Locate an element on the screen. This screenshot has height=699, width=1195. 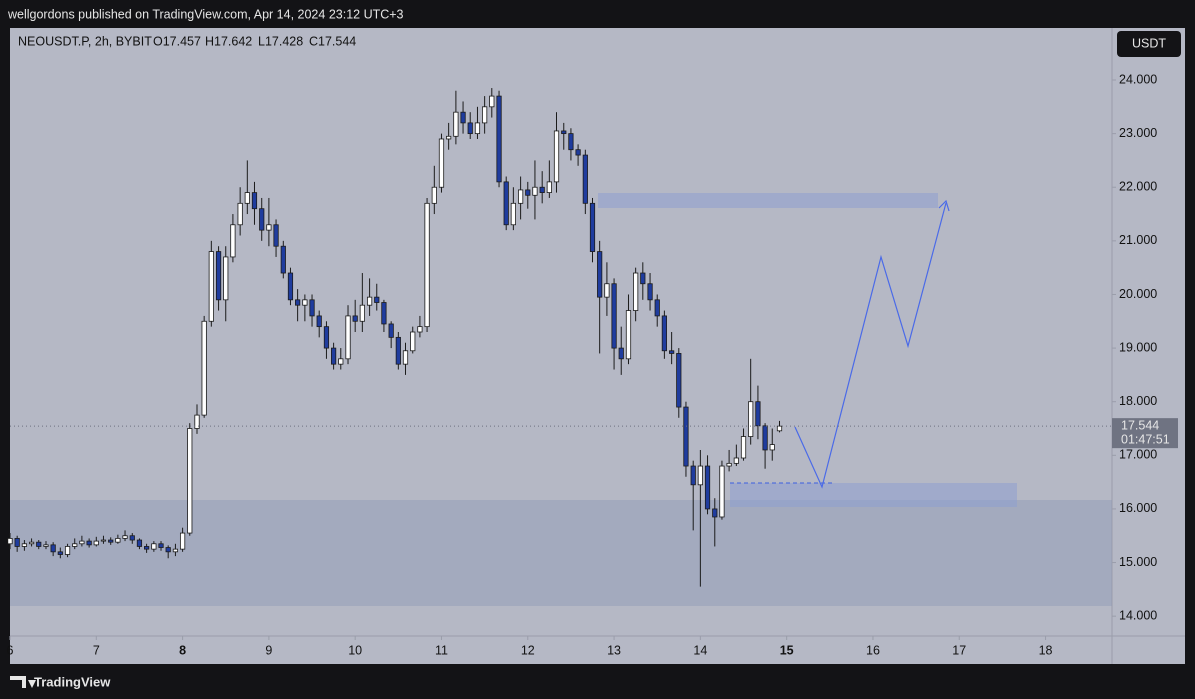
last-price-box is located at coordinates (1145, 433).